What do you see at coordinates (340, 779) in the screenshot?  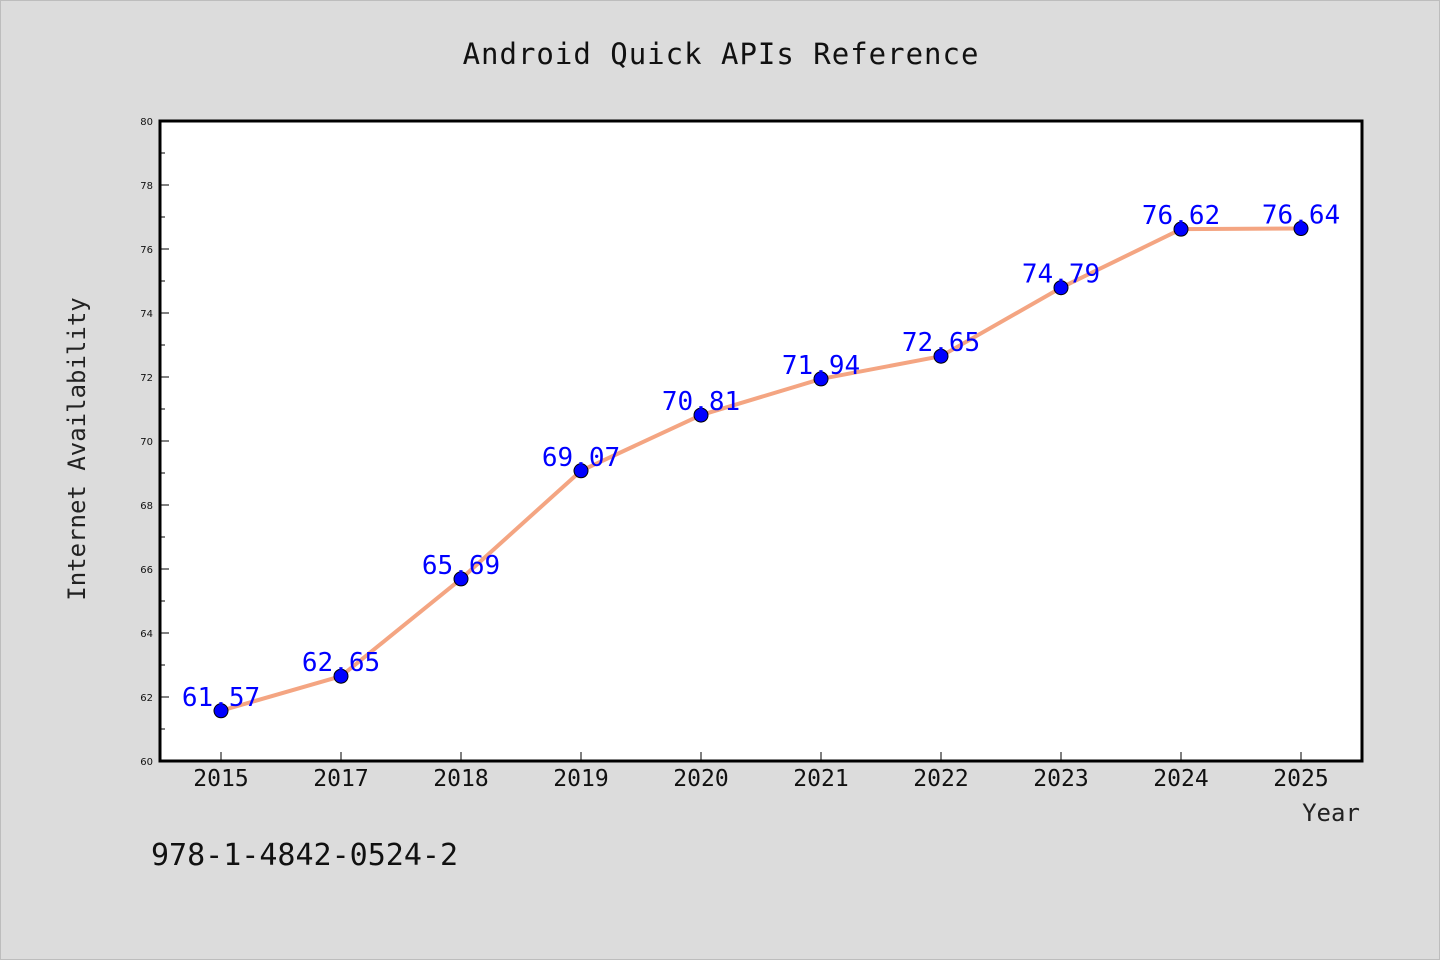 I see `x-tick-label: 2017` at bounding box center [340, 779].